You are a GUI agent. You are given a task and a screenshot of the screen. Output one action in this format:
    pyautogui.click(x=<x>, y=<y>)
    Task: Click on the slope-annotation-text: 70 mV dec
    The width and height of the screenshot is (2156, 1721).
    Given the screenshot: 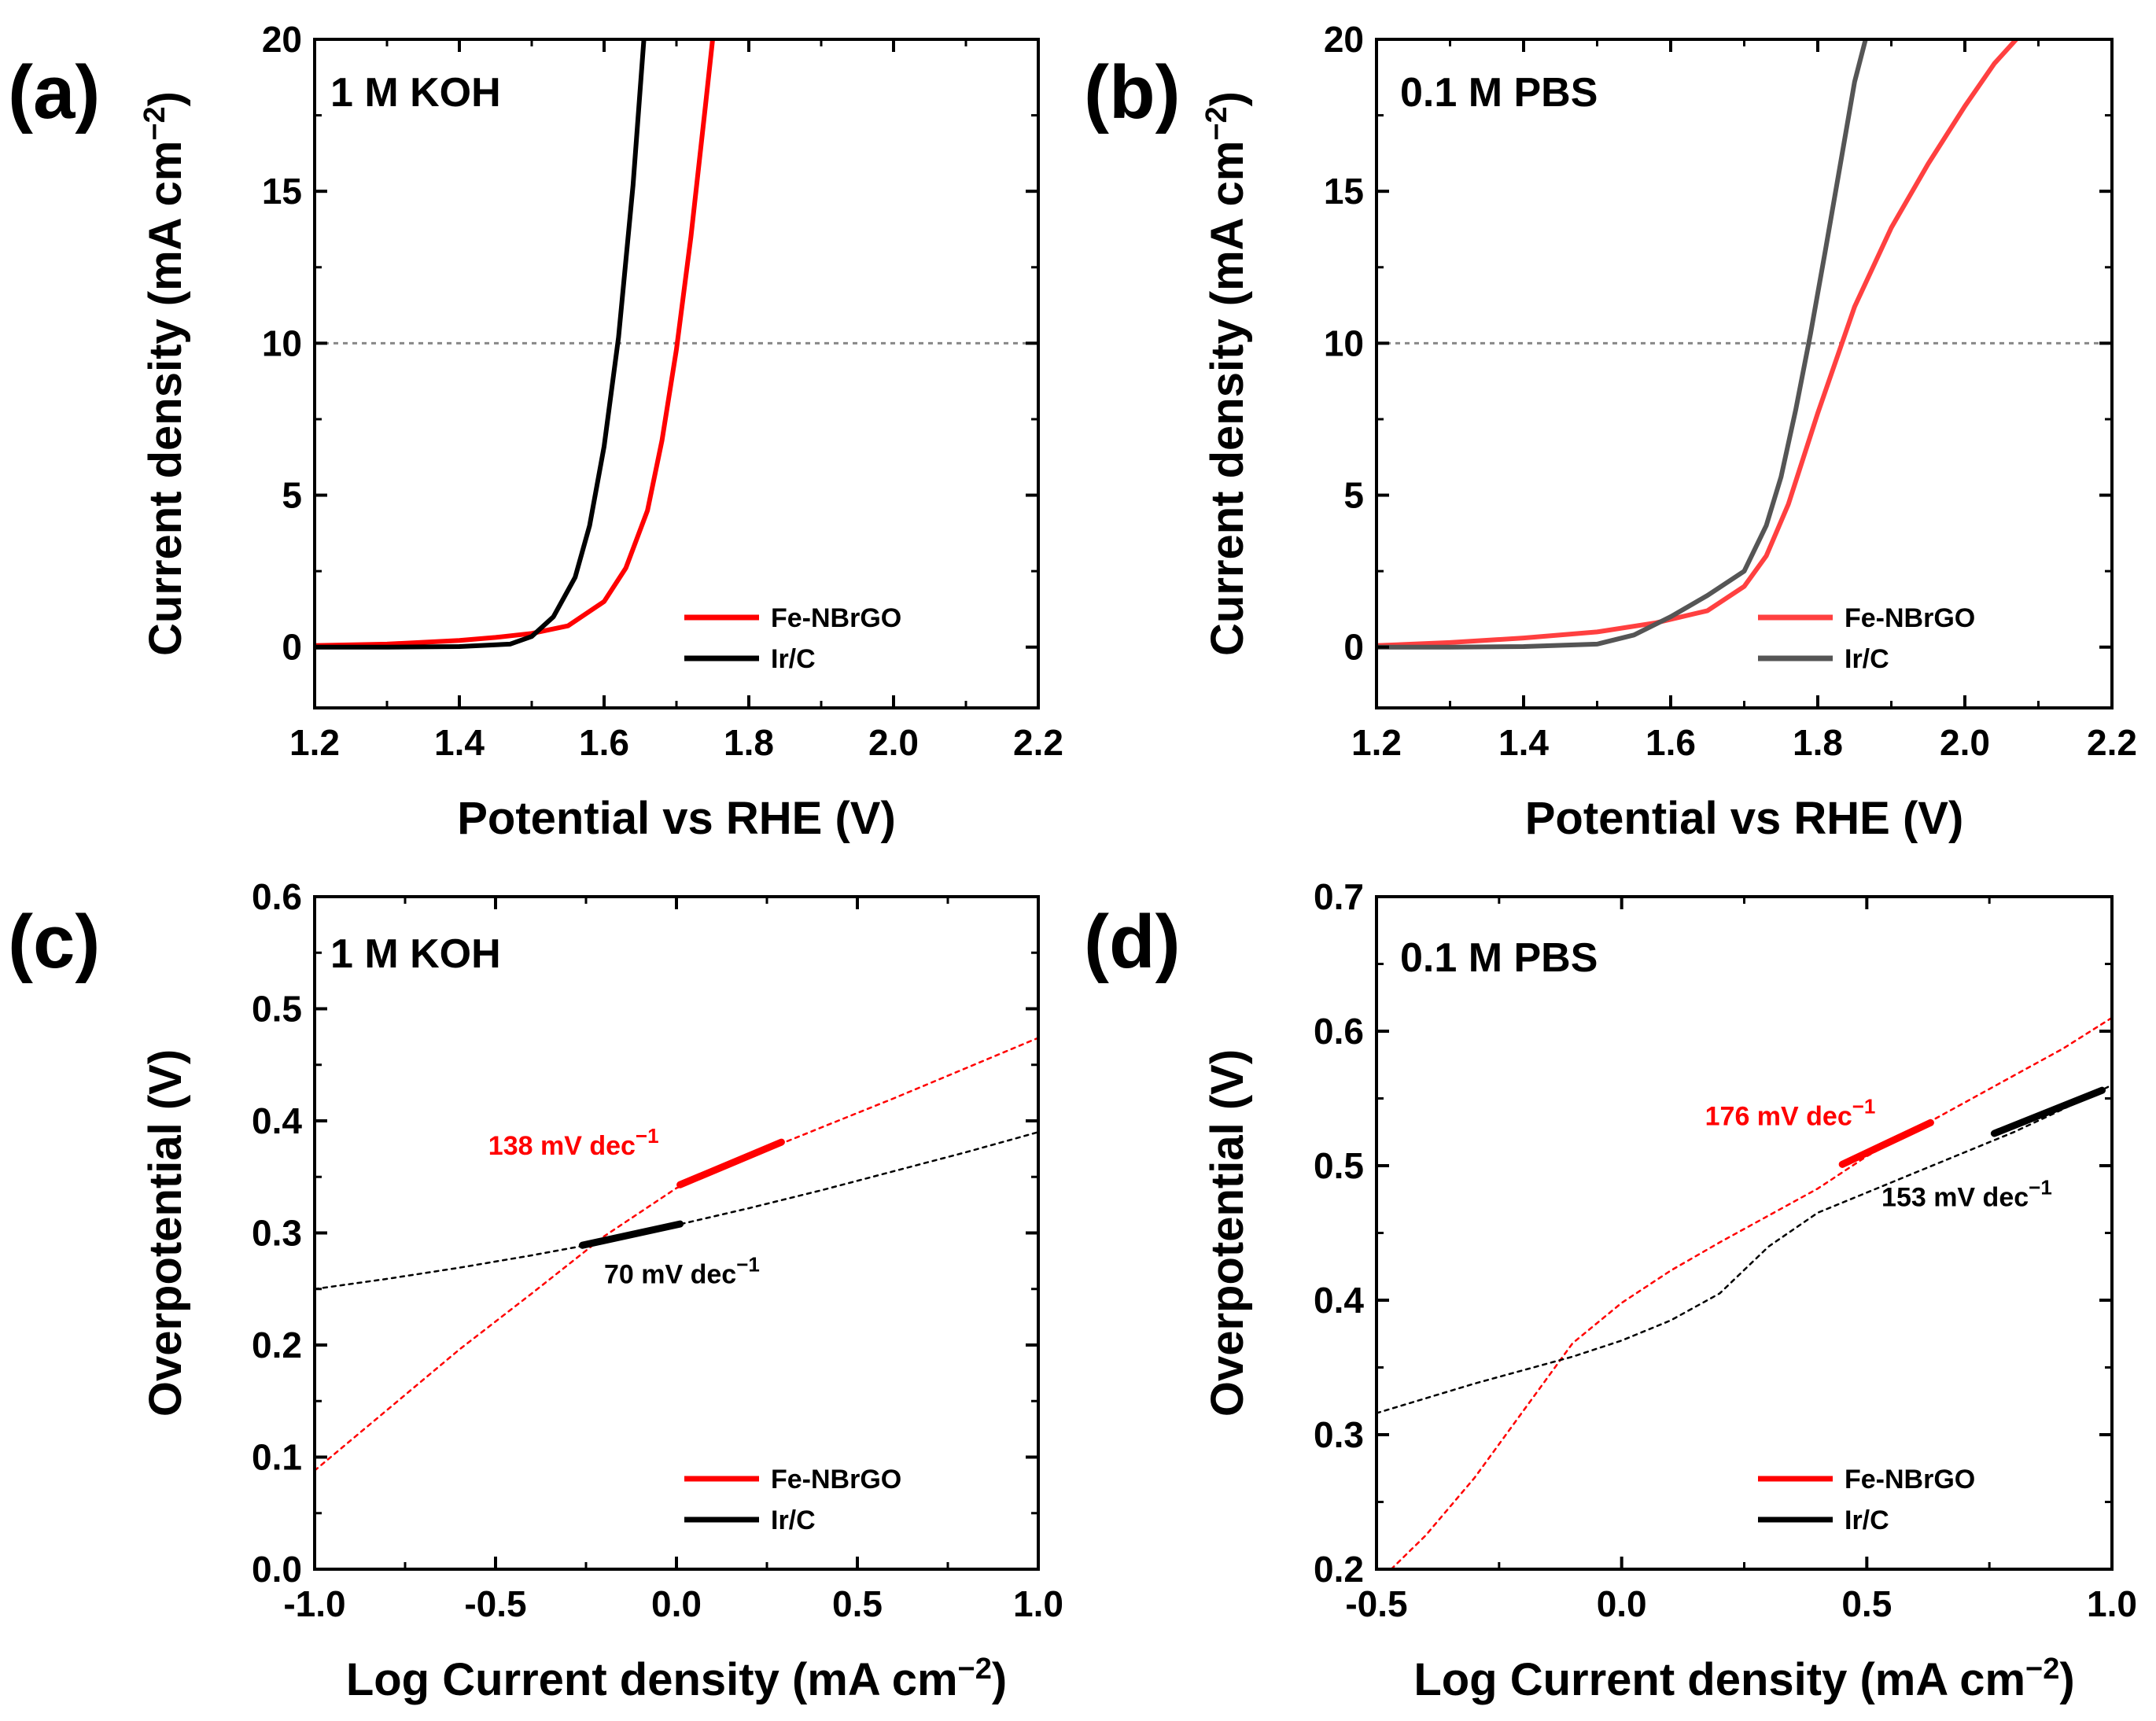 What is the action you would take?
    pyautogui.click(x=670, y=1275)
    